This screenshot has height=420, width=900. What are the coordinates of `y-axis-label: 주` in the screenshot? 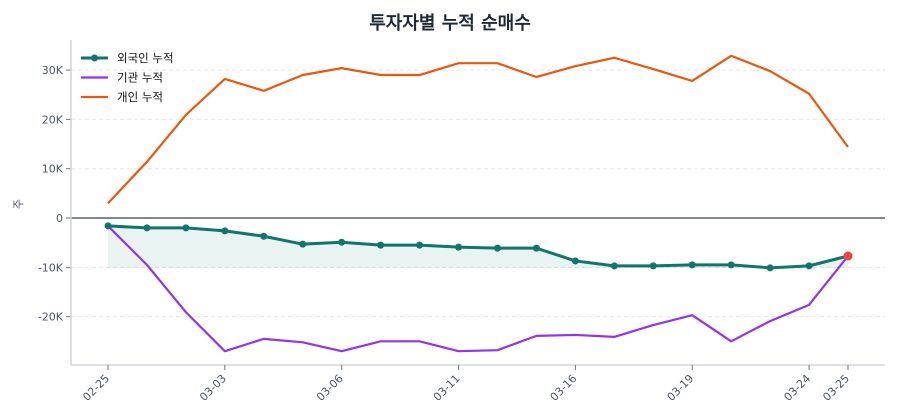 It's located at (18, 204).